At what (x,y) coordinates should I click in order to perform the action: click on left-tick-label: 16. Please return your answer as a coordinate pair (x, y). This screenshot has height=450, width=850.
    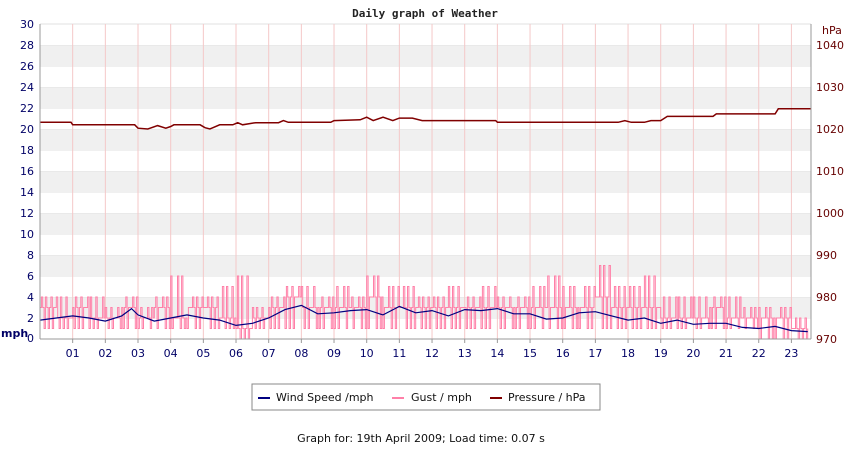
    Looking at the image, I should click on (27, 171).